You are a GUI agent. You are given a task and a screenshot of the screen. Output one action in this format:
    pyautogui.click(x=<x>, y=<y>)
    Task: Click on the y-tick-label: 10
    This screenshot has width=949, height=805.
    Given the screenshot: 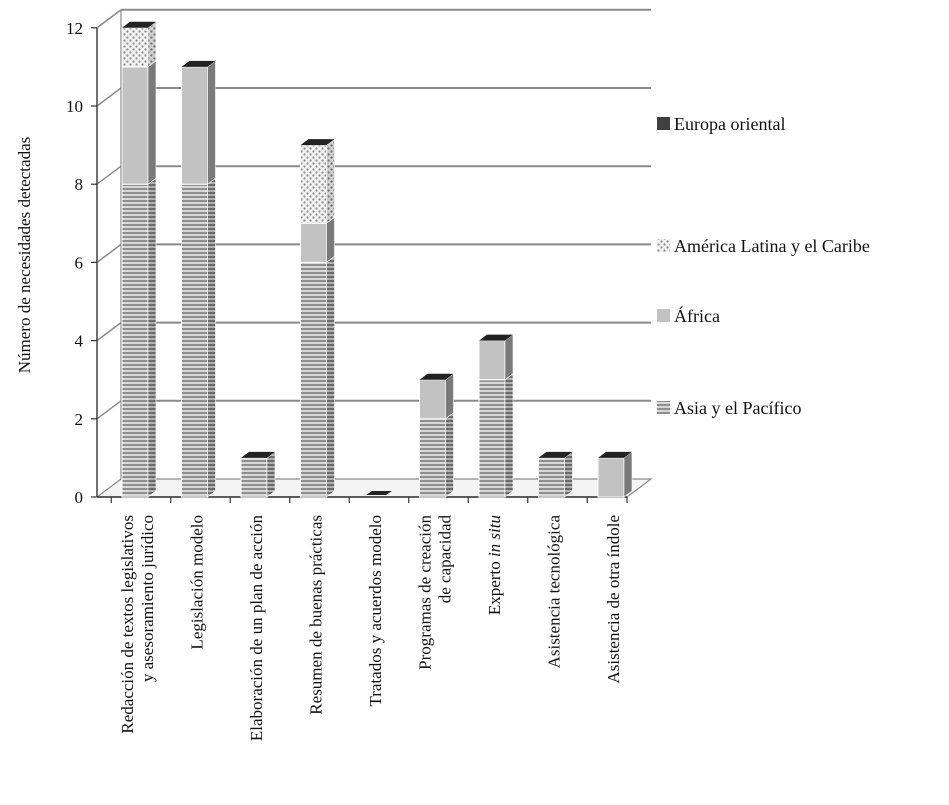 What is the action you would take?
    pyautogui.click(x=74, y=106)
    